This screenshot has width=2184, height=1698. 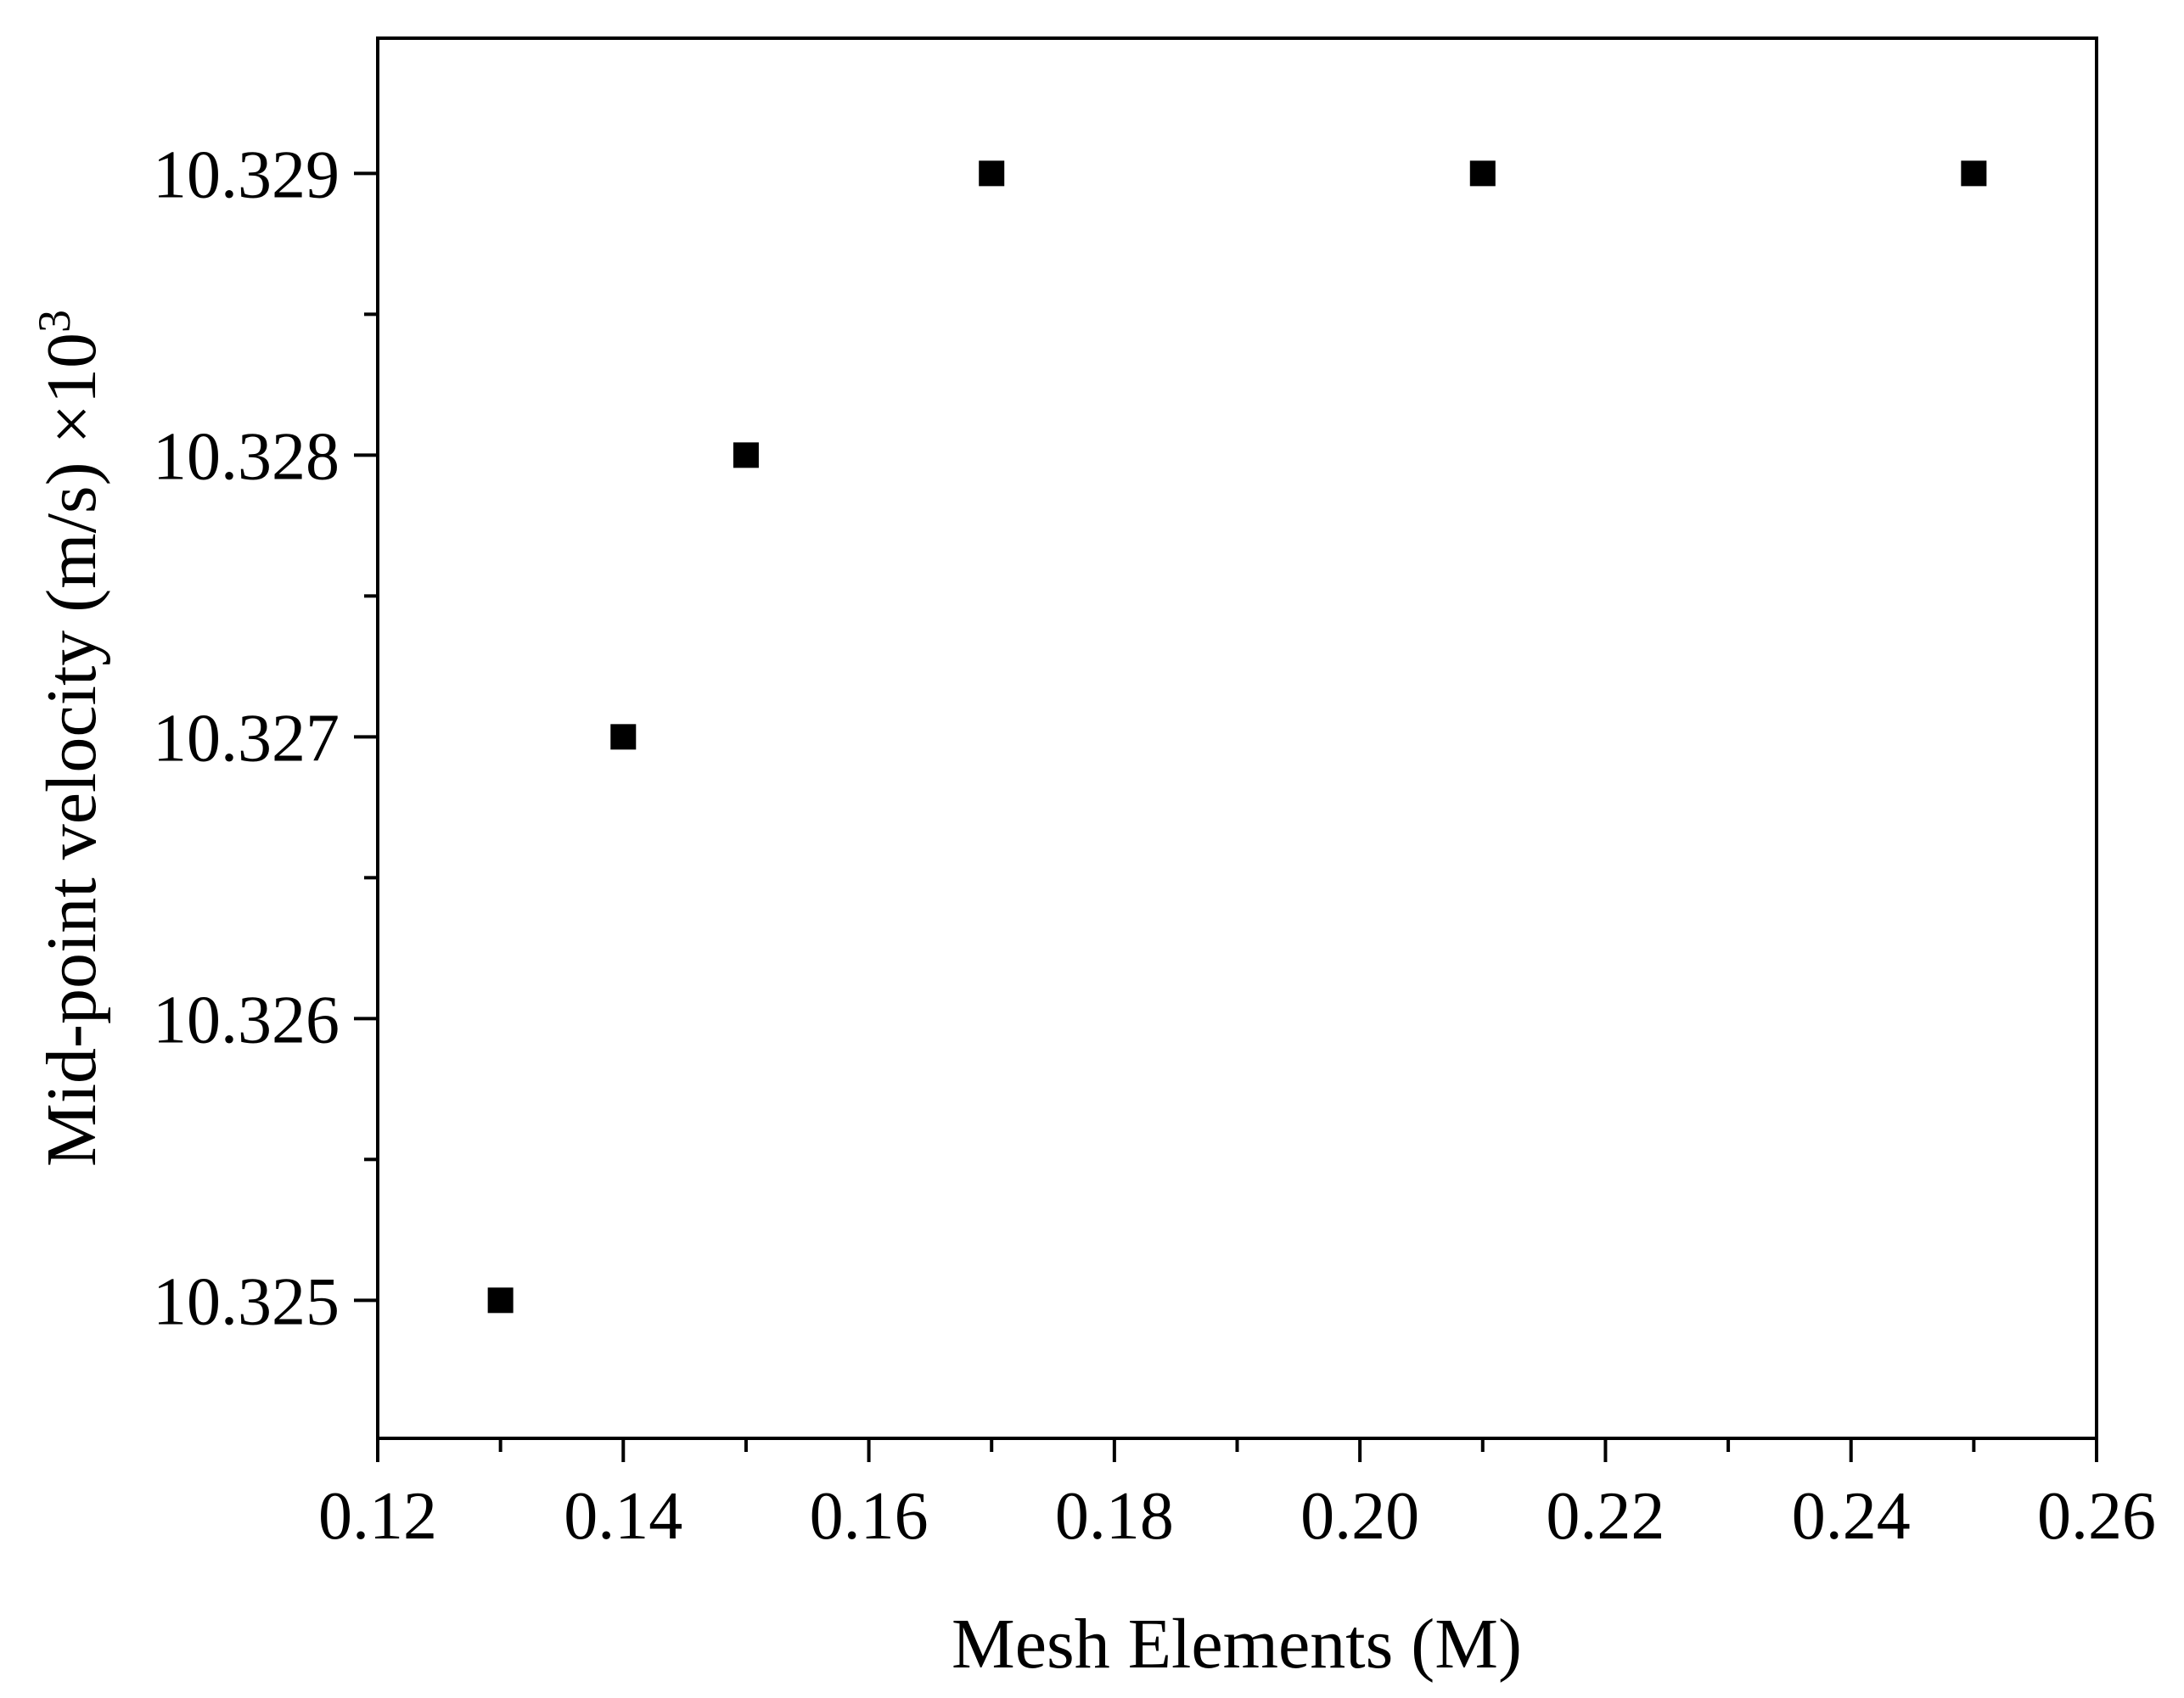 What do you see at coordinates (247, 1020) in the screenshot?
I see `y-tick-label: 10.326` at bounding box center [247, 1020].